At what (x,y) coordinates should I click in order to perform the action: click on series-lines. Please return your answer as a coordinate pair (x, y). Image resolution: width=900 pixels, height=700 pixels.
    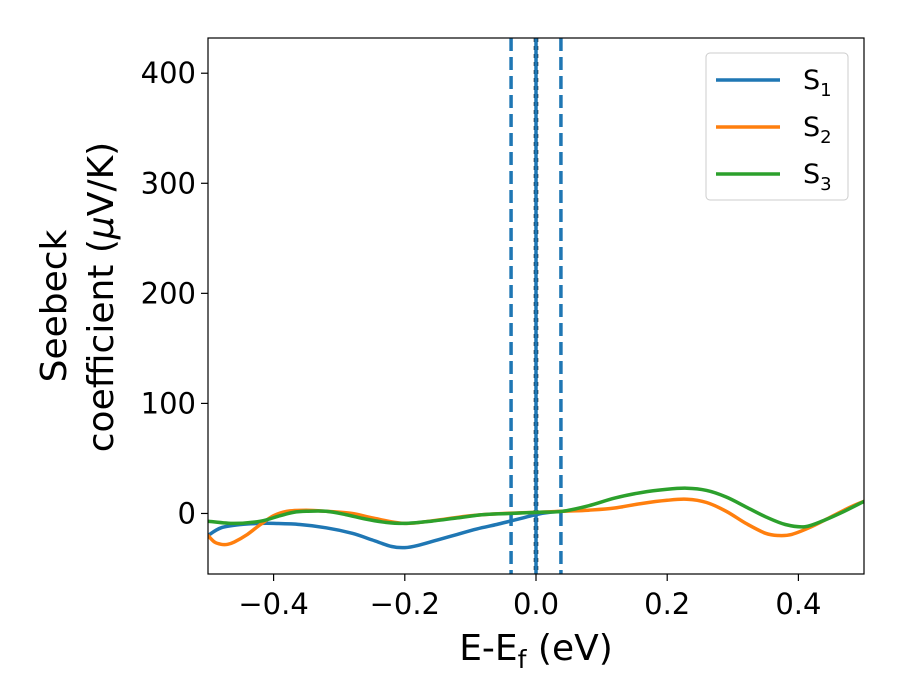
    Looking at the image, I should click on (536, 518).